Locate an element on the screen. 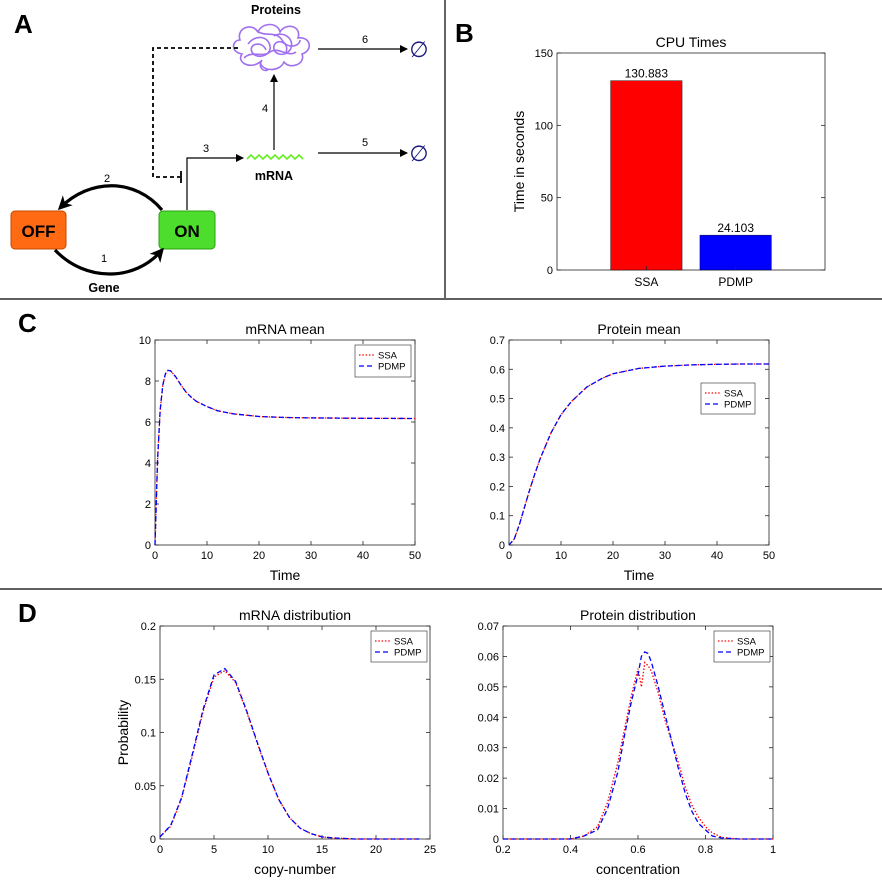 The image size is (882, 882). x-tick-label: 0.4 is located at coordinates (570, 850).